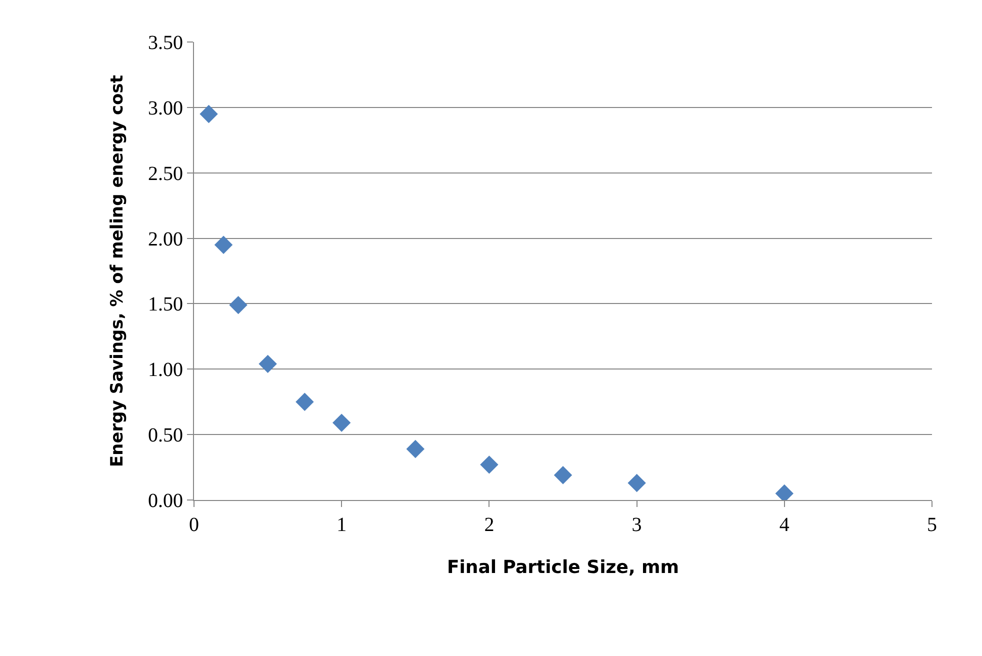 The image size is (982, 656). I want to click on y-tick-label: 2.00, so click(165, 239).